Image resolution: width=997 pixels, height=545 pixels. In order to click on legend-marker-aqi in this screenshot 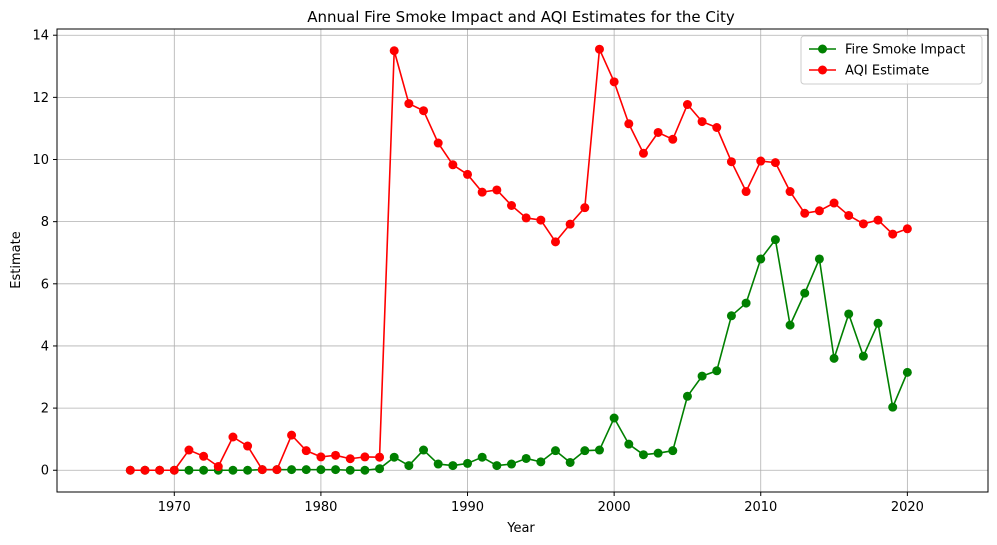, I will do `click(822, 70)`.